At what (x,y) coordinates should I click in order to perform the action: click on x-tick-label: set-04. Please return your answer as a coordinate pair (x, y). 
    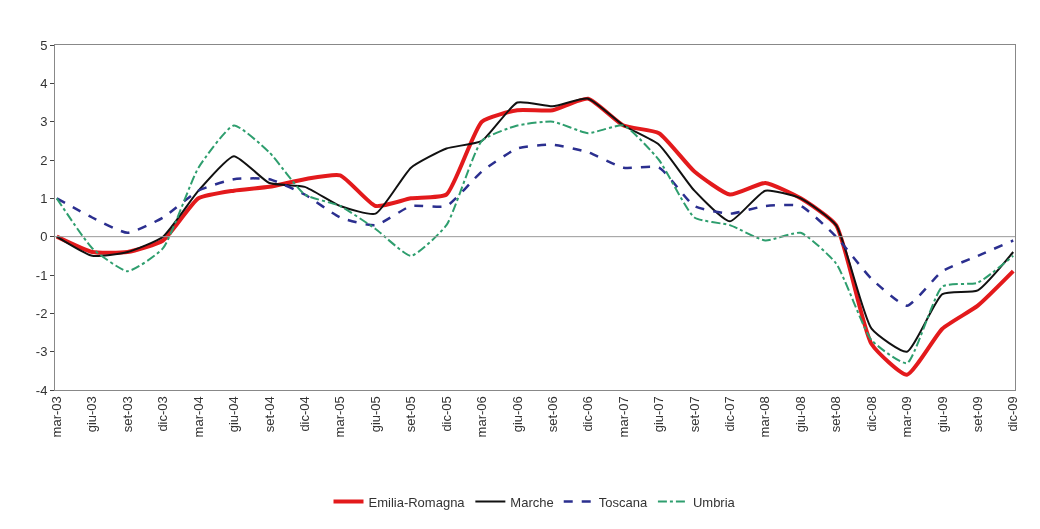
    Looking at the image, I should click on (269, 414).